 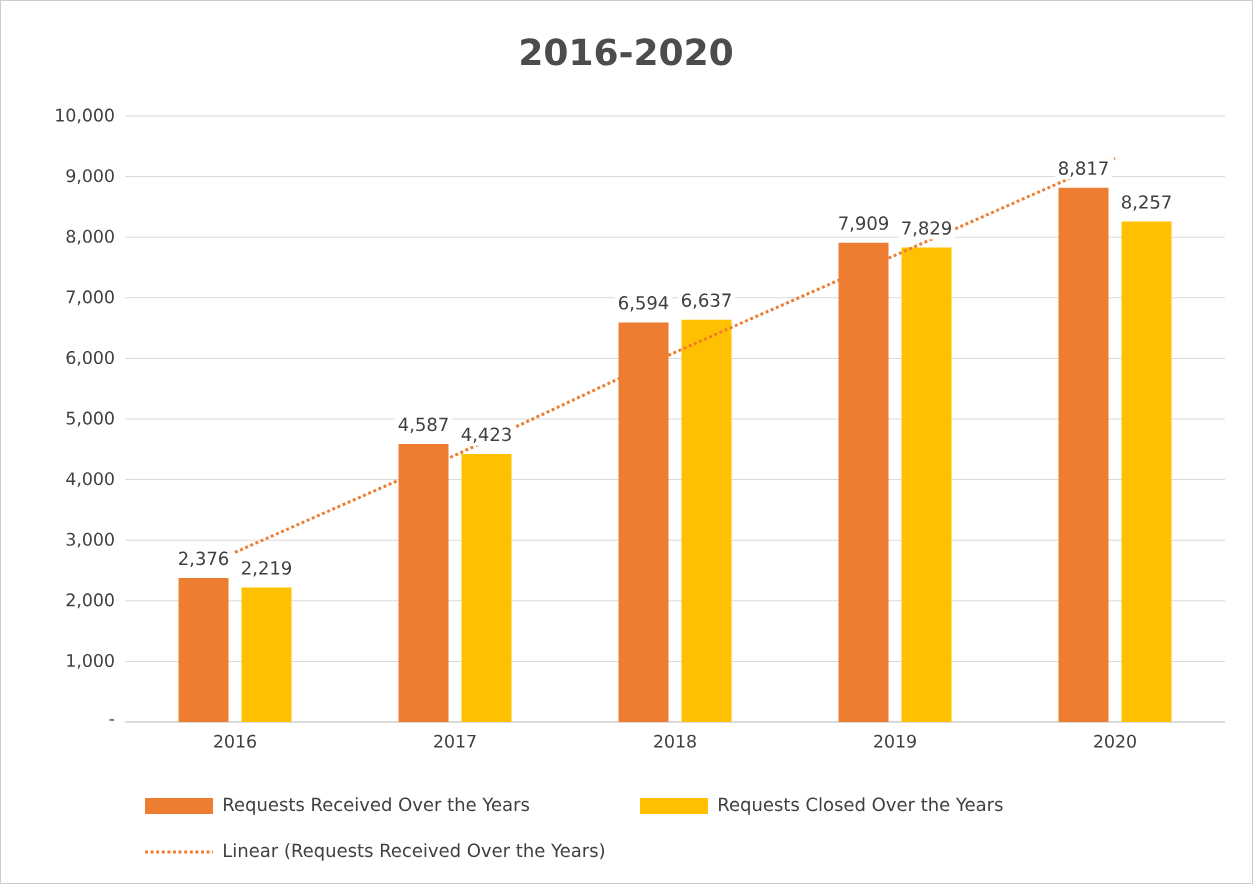 I want to click on legend-label: Requests Received Over the Years, so click(x=377, y=806).